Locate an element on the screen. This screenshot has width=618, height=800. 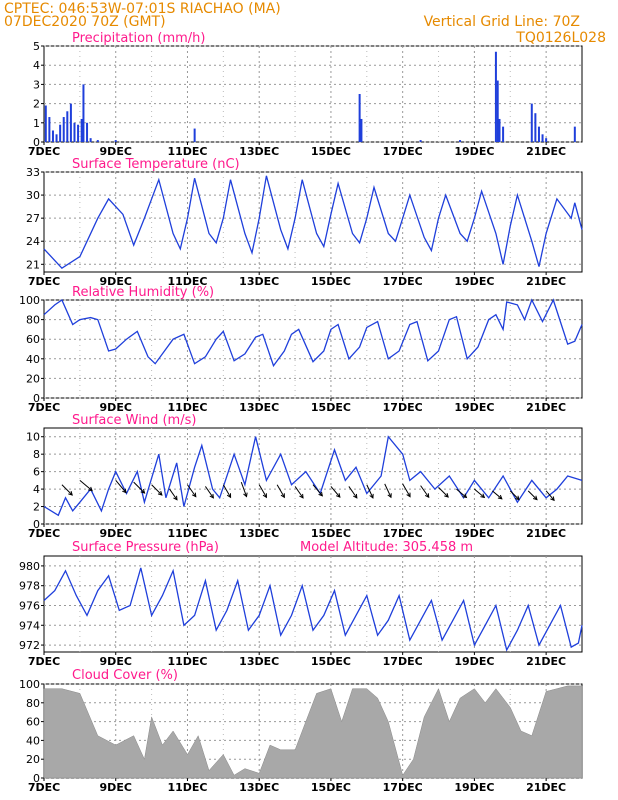
y-tick-label: 33 is located at coordinates (33, 172).